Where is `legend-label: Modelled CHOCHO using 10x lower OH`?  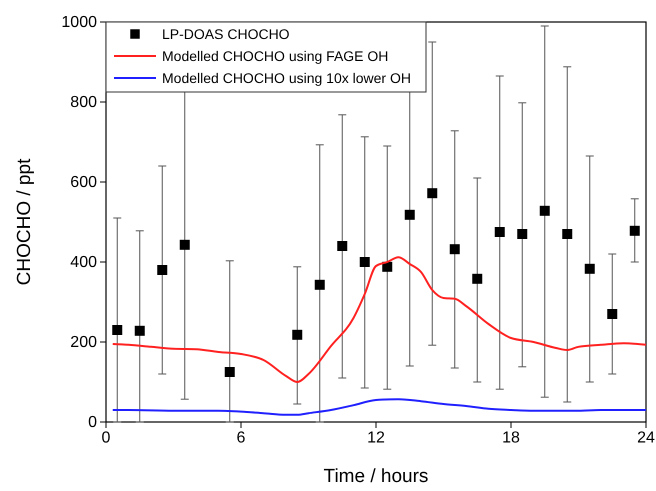 legend-label: Modelled CHOCHO using 10x lower OH is located at coordinates (286, 78).